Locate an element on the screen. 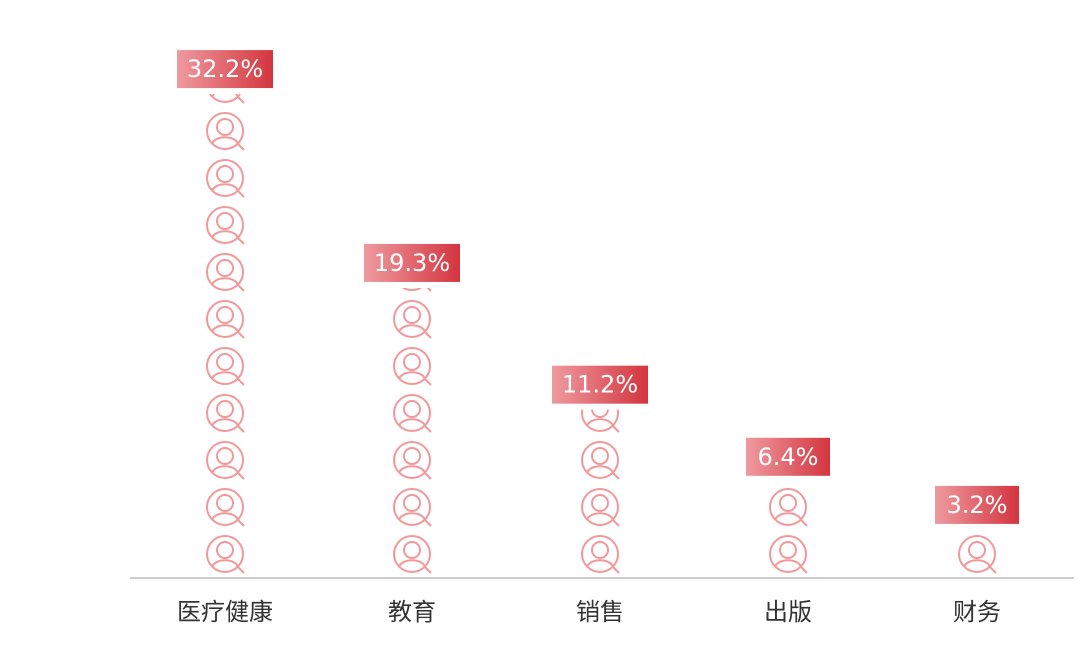 This screenshot has height=648, width=1080. x-tick-labels: 医疗健康 教育 销售 出版 财务 is located at coordinates (589, 612).